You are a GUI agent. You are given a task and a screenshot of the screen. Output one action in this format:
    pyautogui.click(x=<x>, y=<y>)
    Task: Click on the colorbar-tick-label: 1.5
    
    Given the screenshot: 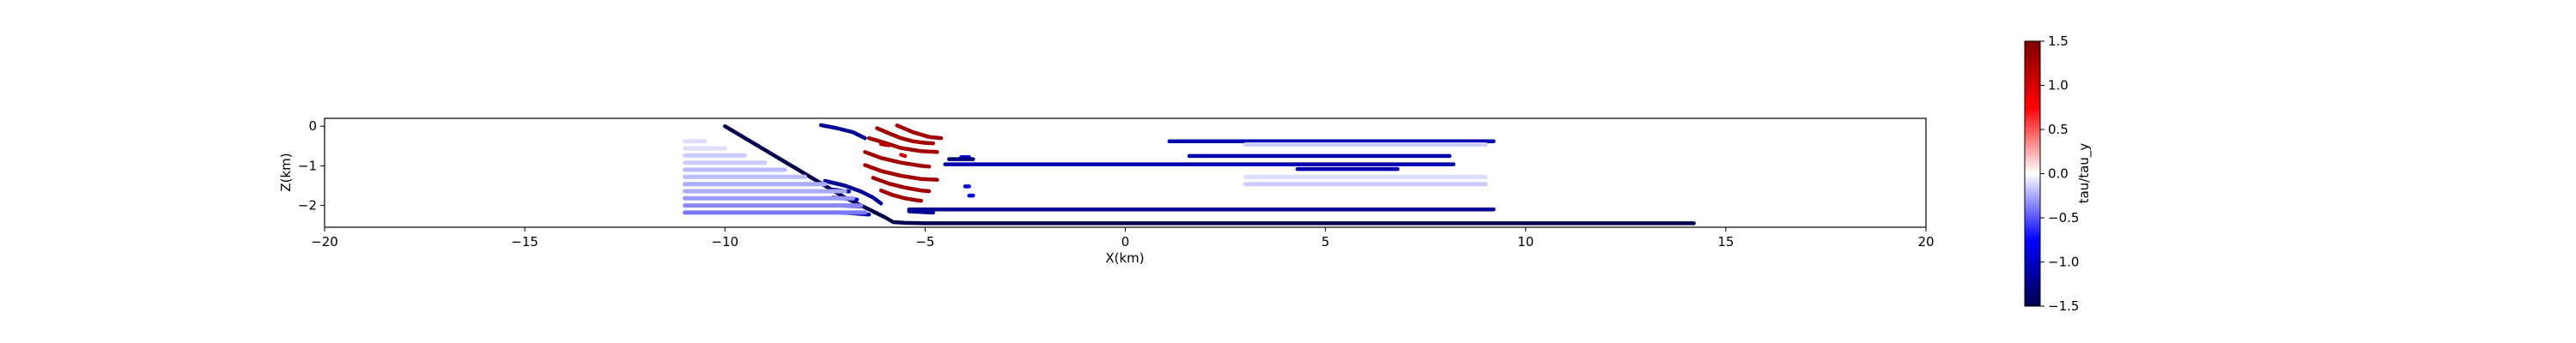 What is the action you would take?
    pyautogui.click(x=2058, y=41)
    